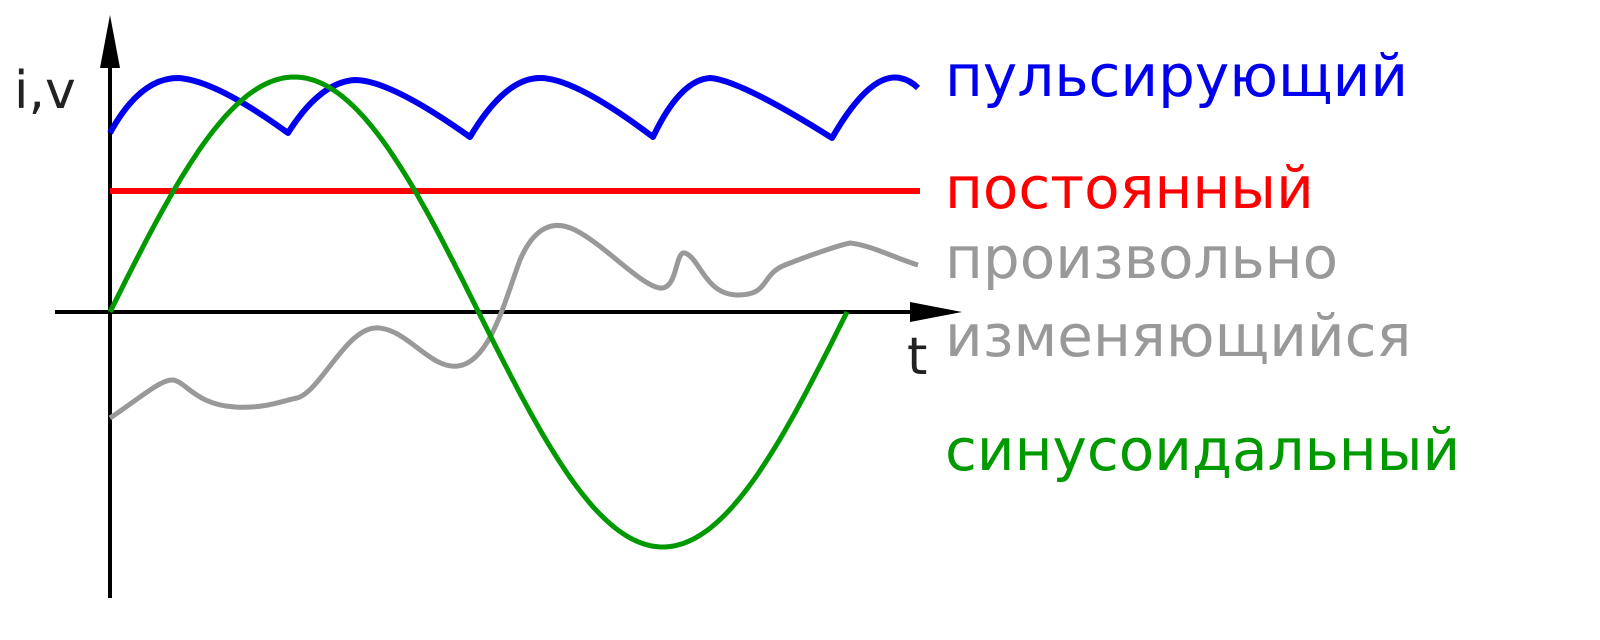 This screenshot has height=640, width=1600. I want to click on y-axis-label: i,v, so click(45, 91).